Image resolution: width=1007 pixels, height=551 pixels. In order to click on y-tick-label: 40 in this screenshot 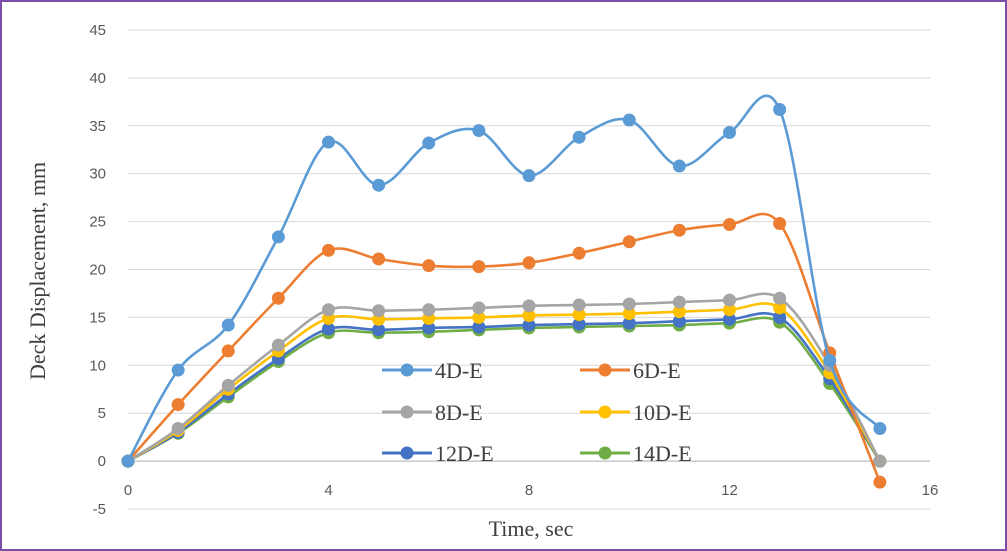, I will do `click(97, 78)`.